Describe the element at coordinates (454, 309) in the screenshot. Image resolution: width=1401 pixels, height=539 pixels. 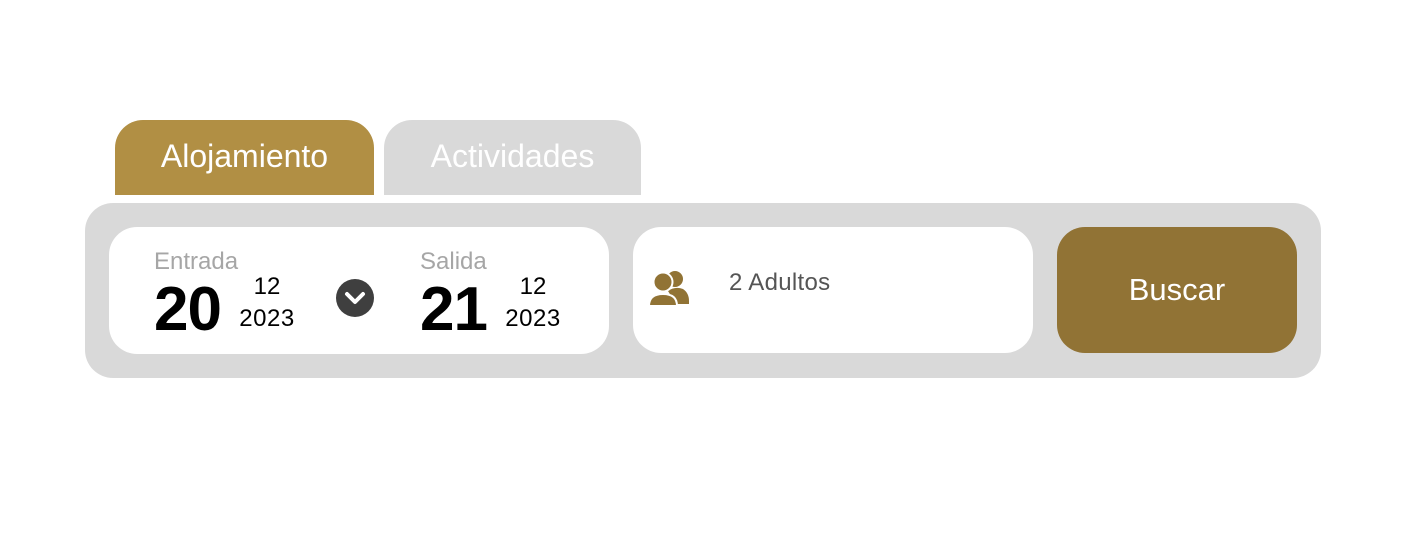
I see `checkout-day: 21` at that location.